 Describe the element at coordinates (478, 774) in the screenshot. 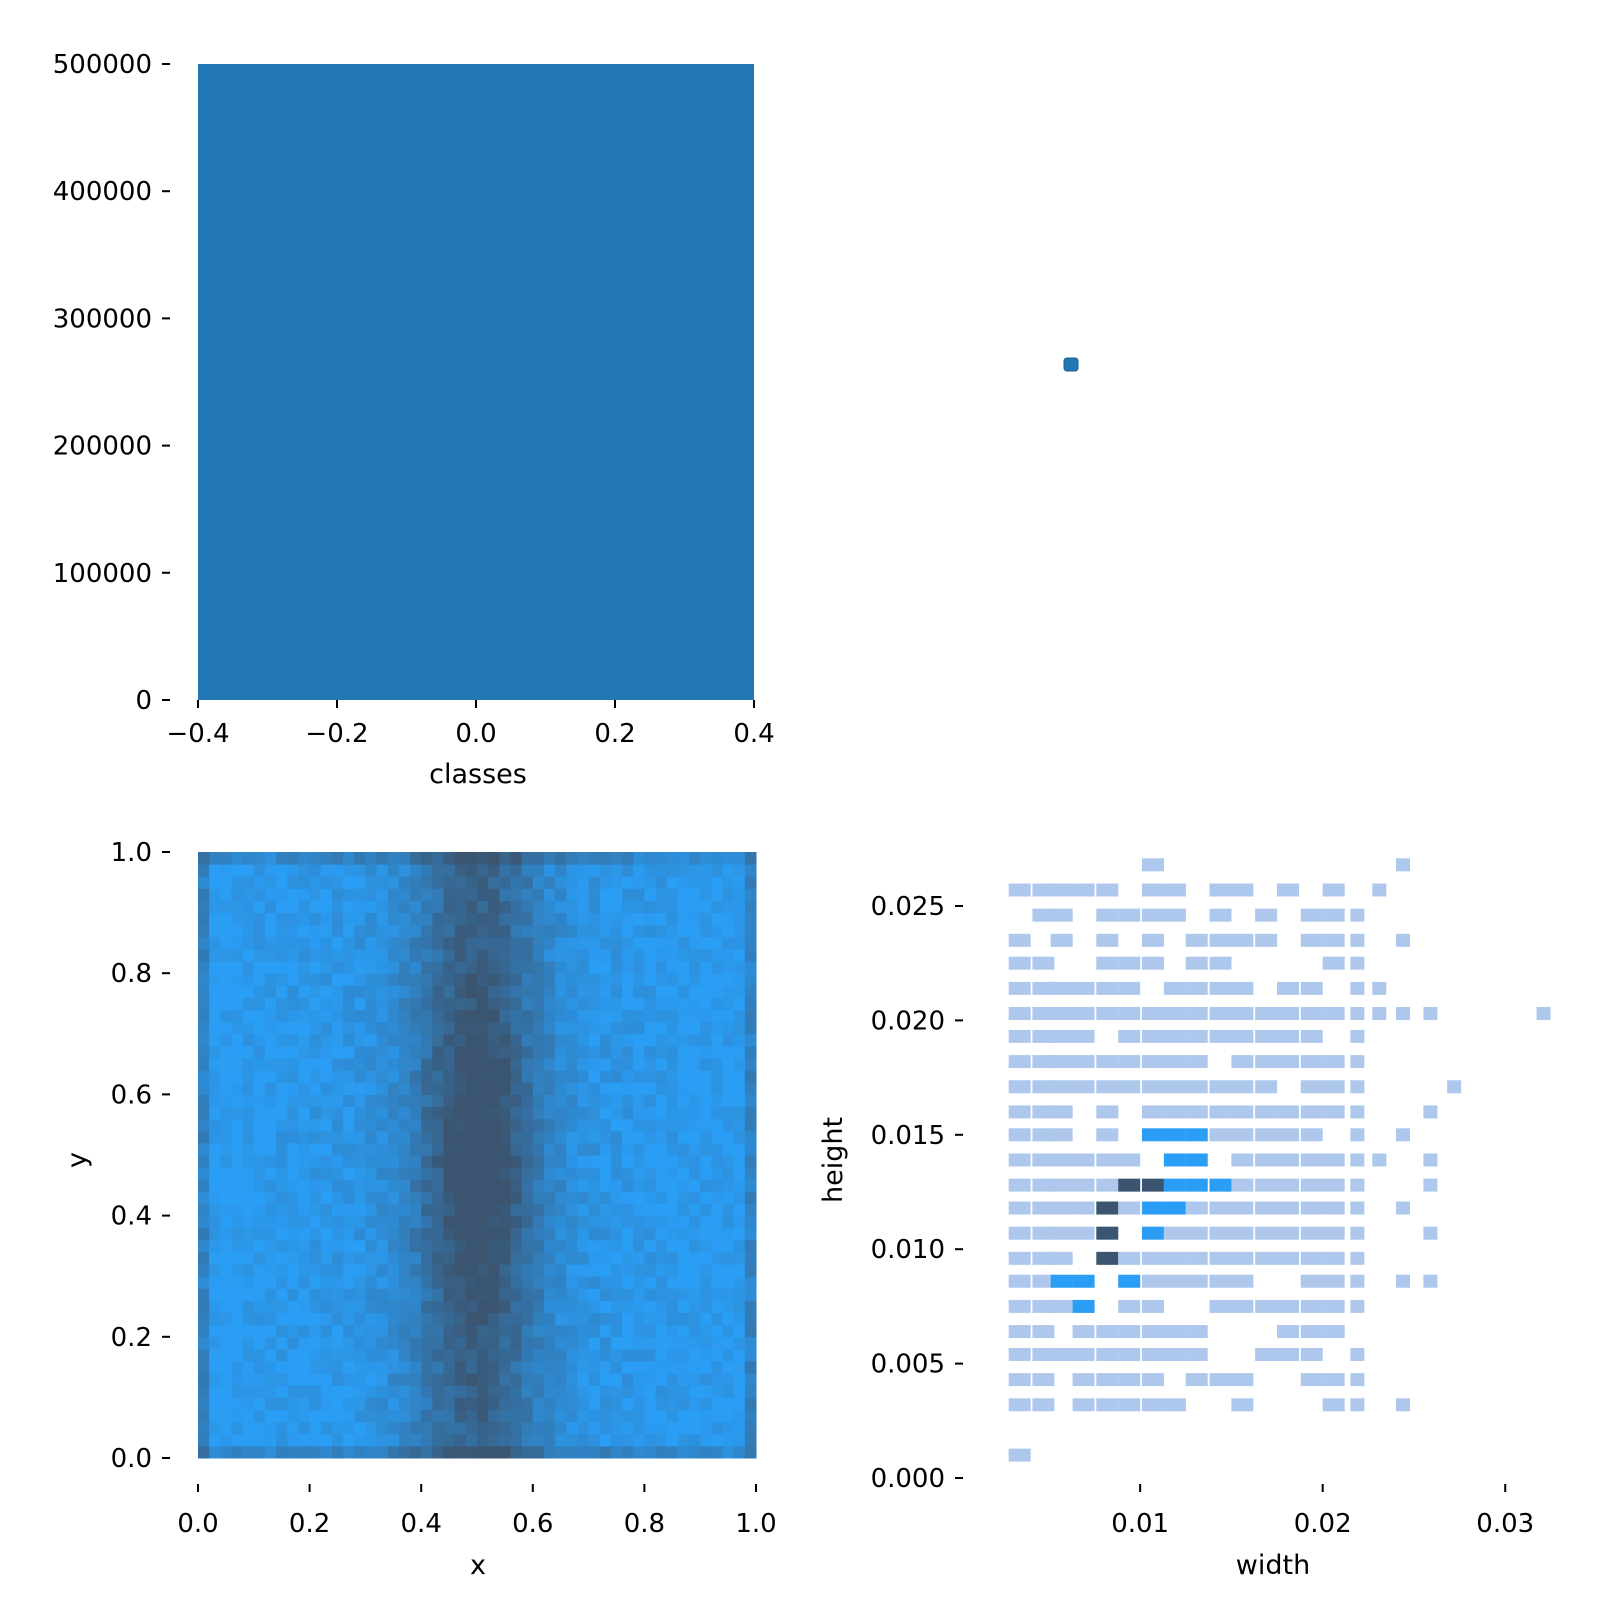

I see `classes-x-axis-label: classes` at that location.